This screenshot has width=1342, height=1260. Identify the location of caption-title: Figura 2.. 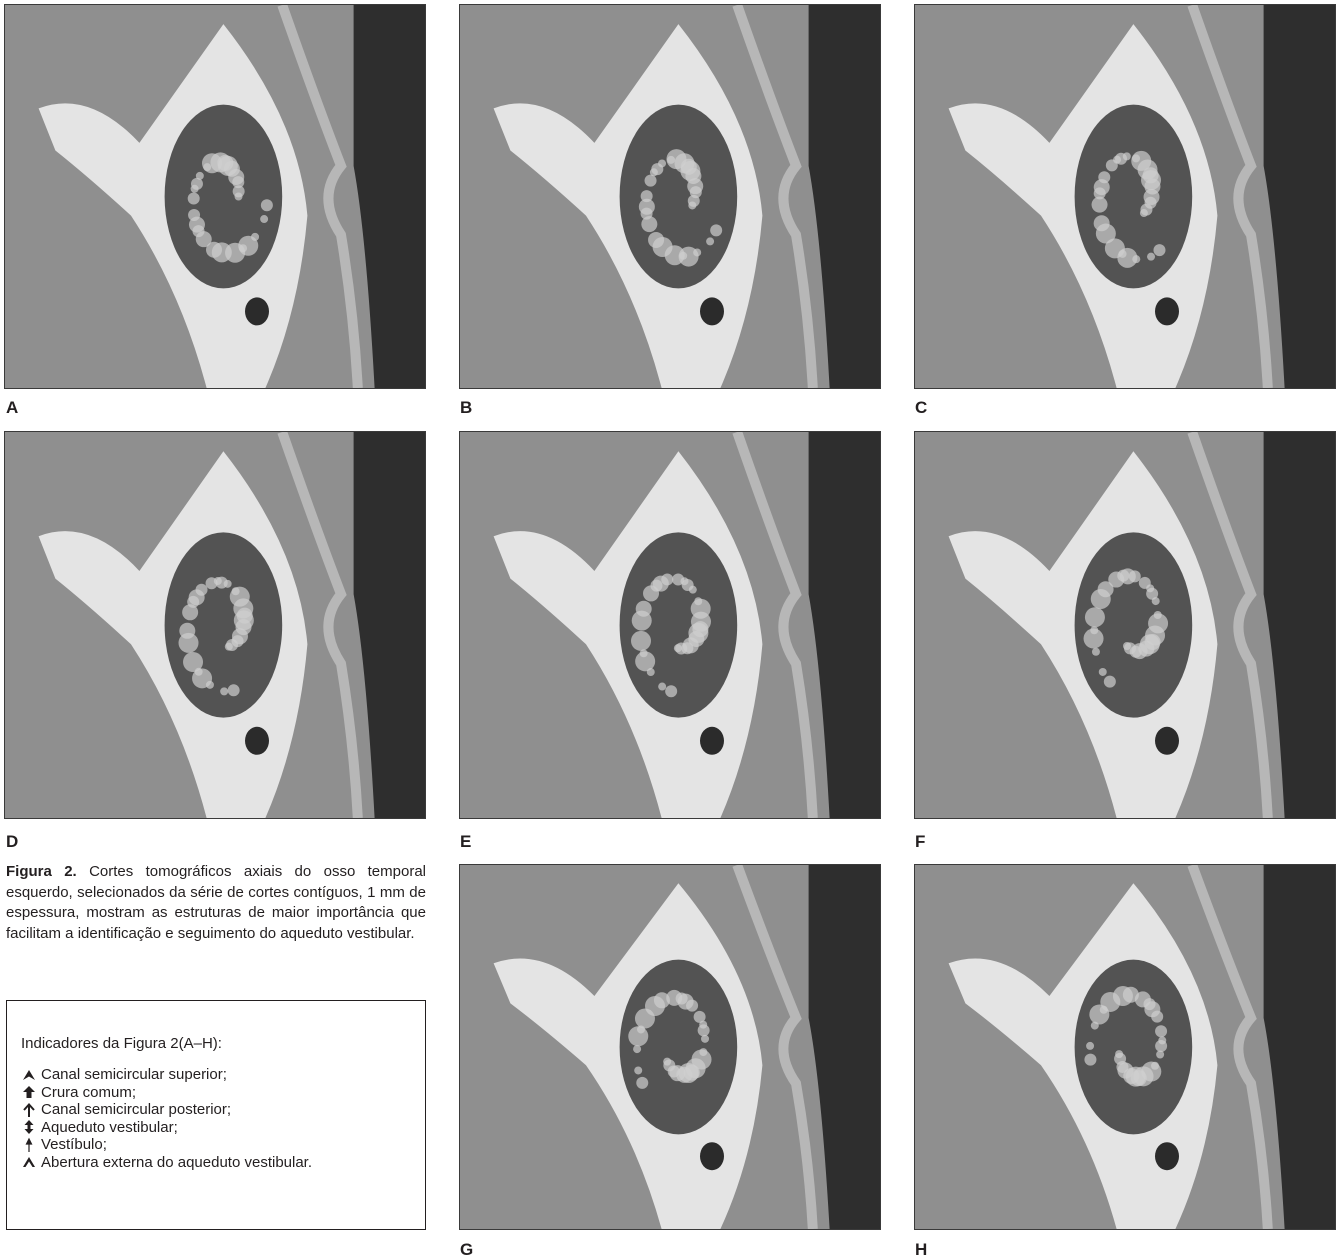
(41, 871).